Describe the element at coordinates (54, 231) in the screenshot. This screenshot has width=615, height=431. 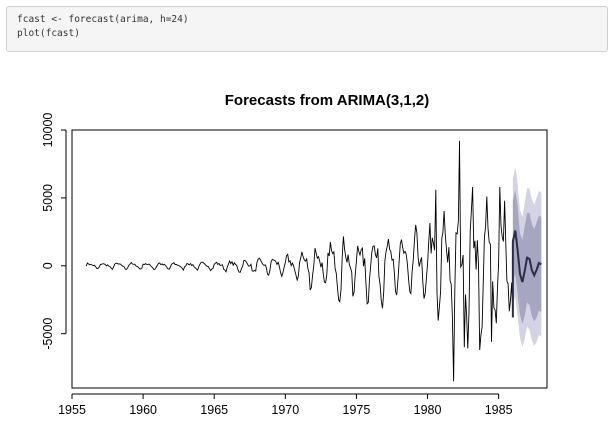
I see `y-axis: -5000 0 5000 10000` at that location.